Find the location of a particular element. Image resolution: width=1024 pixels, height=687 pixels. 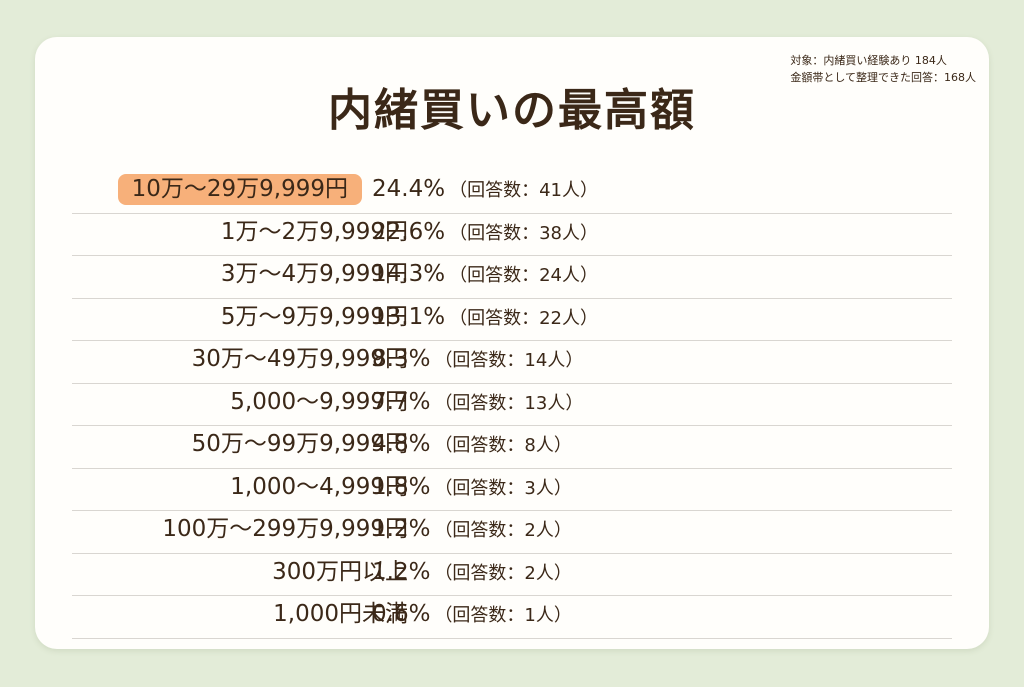

table-row: 5万〜9万9,999円 13.1% （回答数：22人） is located at coordinates (512, 320).